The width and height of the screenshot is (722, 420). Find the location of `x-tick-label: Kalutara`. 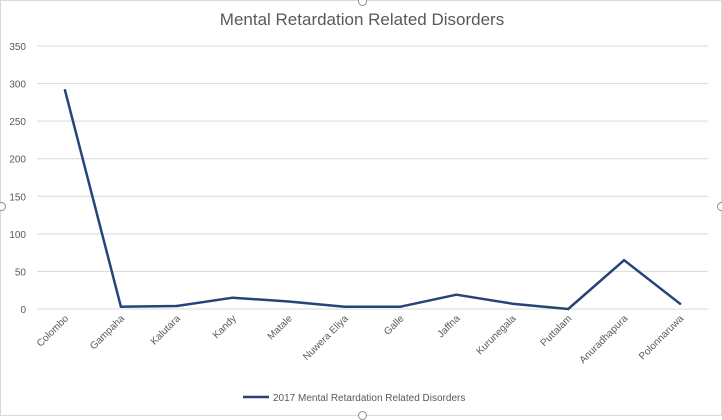

x-tick-label: Kalutara is located at coordinates (166, 330).